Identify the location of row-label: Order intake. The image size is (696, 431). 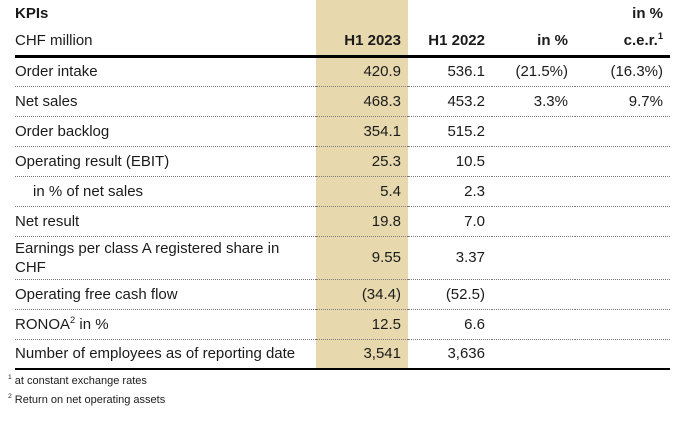
(165, 71).